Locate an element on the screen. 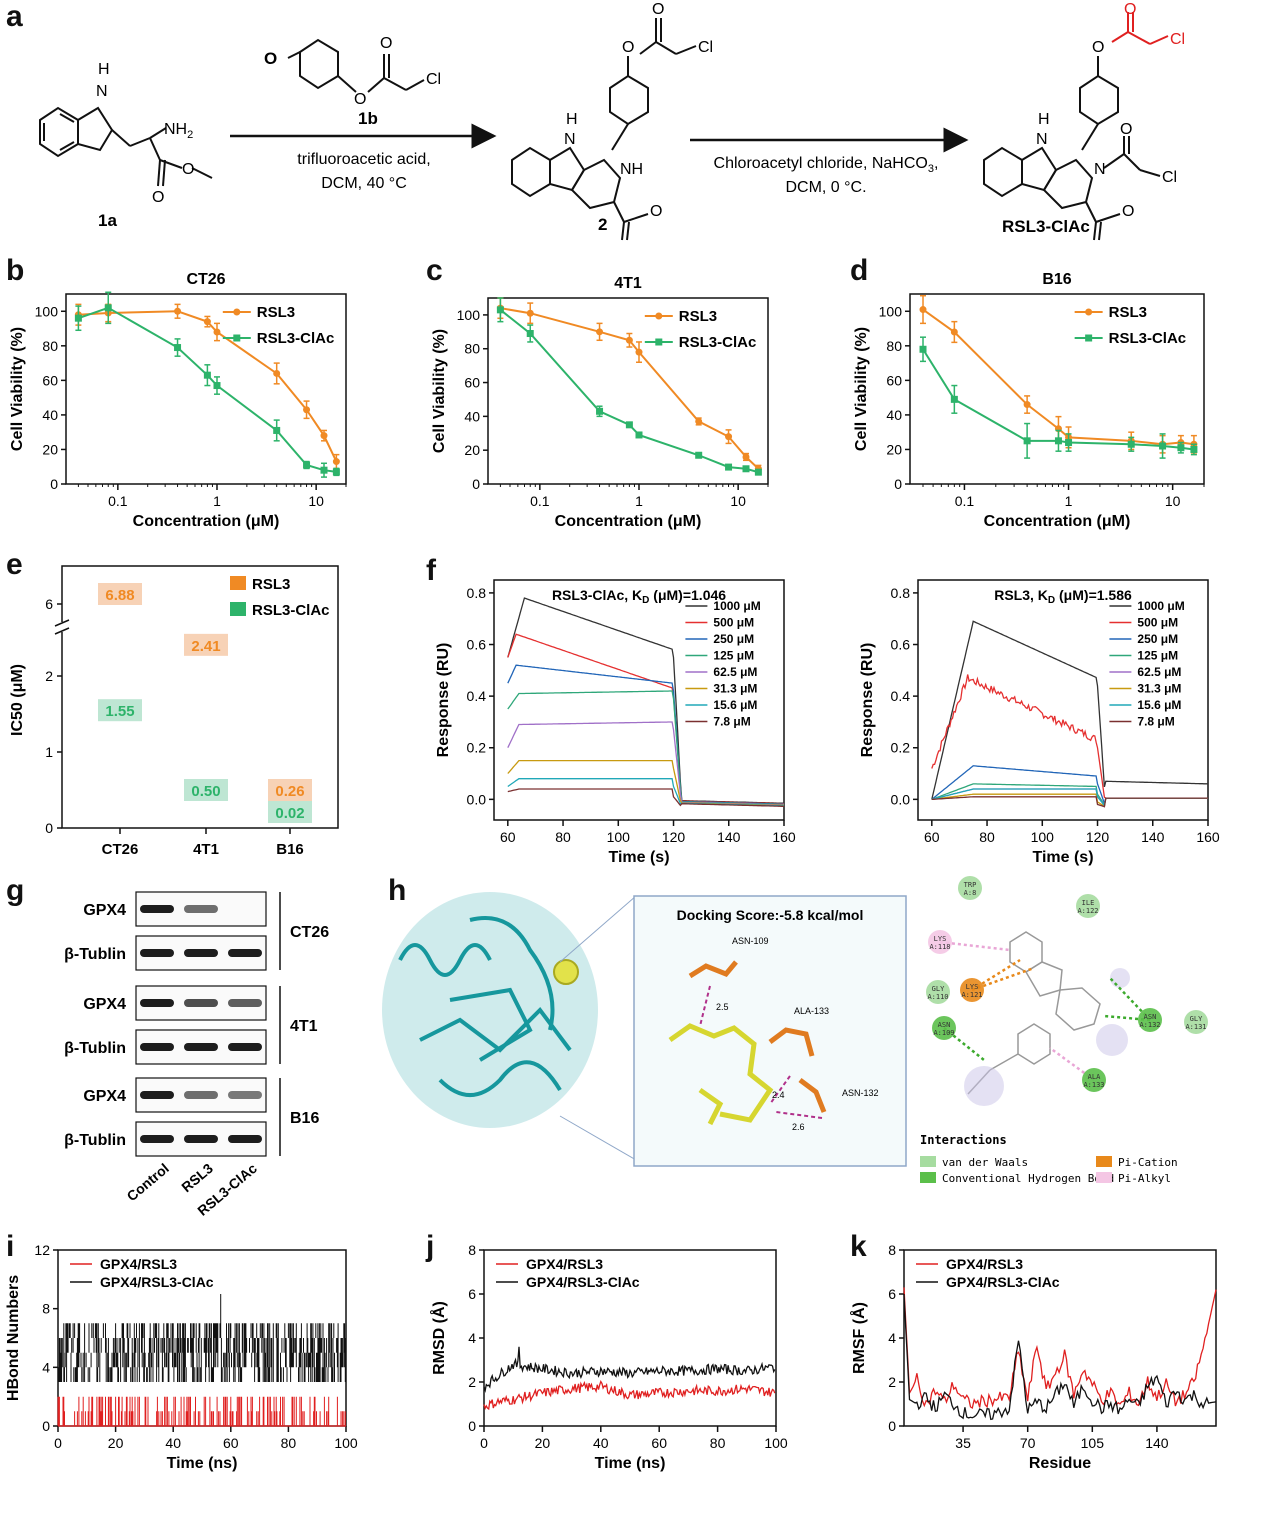 The width and height of the screenshot is (1269, 1522). x-tick-label: 105 is located at coordinates (1093, 1443).